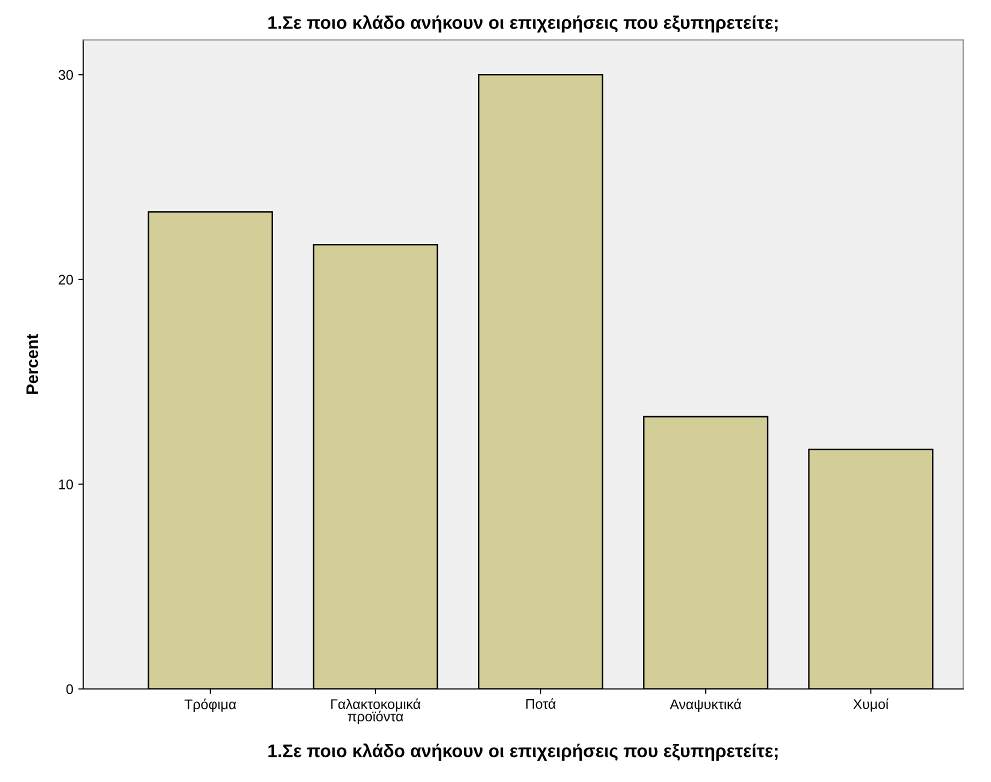 Image resolution: width=991 pixels, height=782 pixels. I want to click on y-tick-label: 0, so click(69, 689).